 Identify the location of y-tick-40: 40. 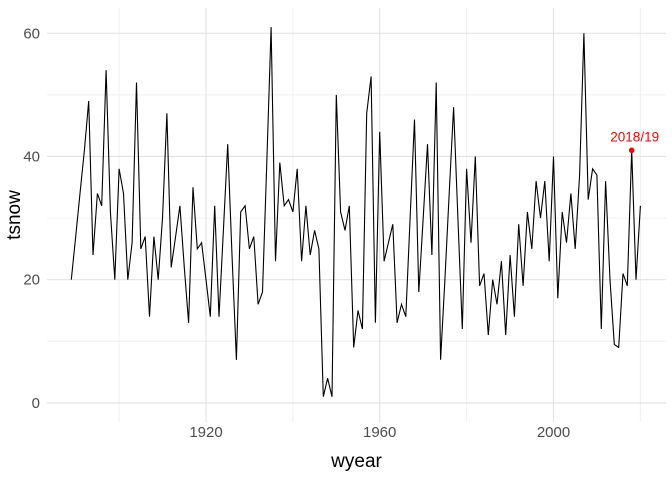
(31, 157).